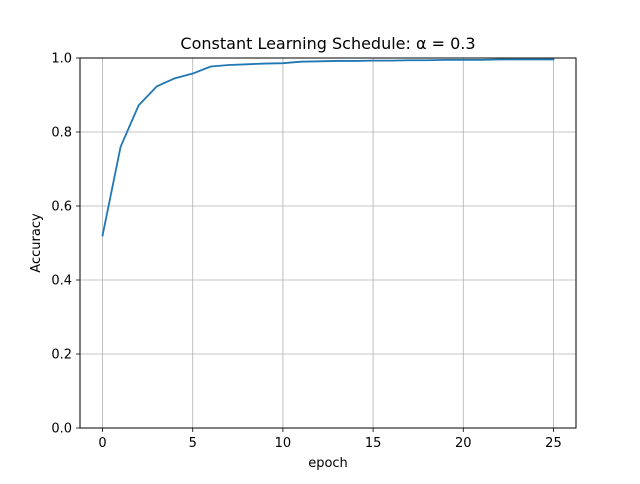 This screenshot has width=640, height=484. What do you see at coordinates (373, 443) in the screenshot?
I see `x-tick-label: 15` at bounding box center [373, 443].